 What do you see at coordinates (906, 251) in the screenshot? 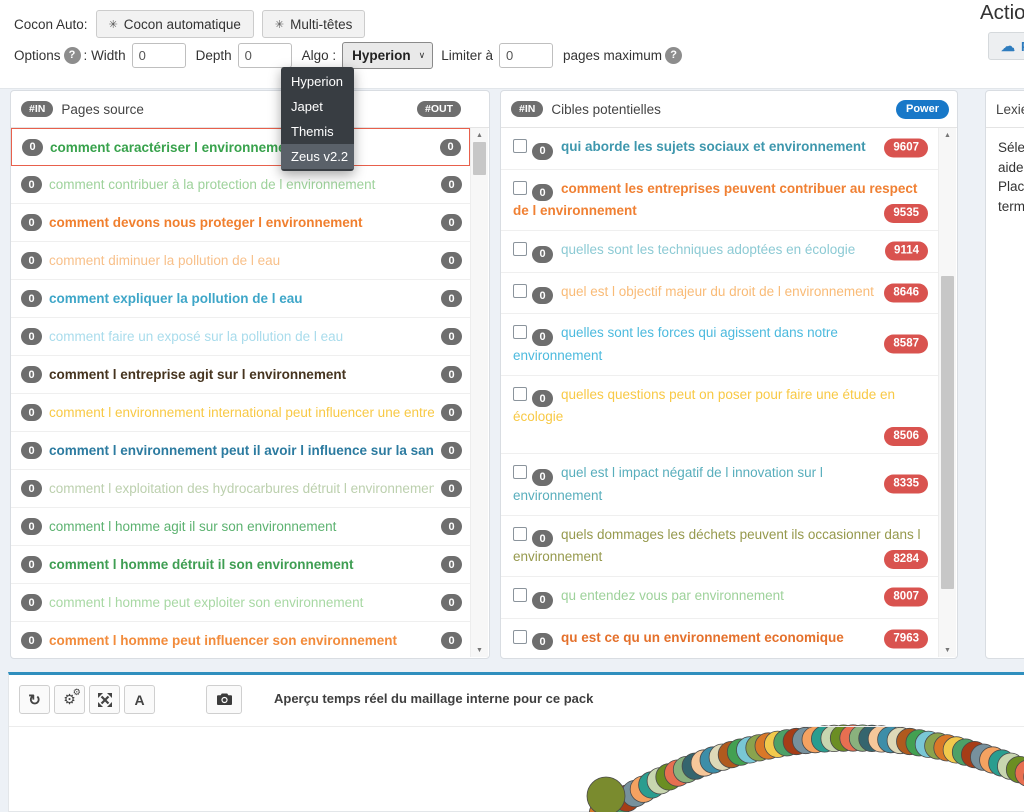
I see `power-score-badge: 9114` at bounding box center [906, 251].